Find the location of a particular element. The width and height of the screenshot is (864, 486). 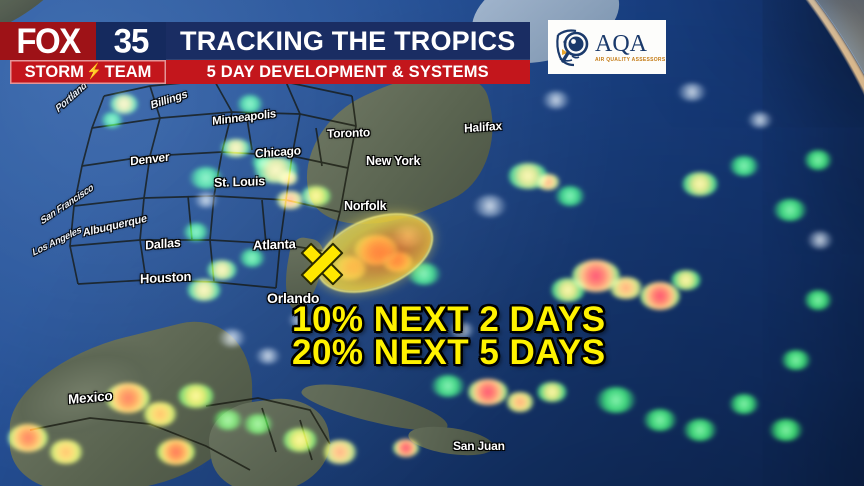

city-label-halifax: Halifax is located at coordinates (483, 127).